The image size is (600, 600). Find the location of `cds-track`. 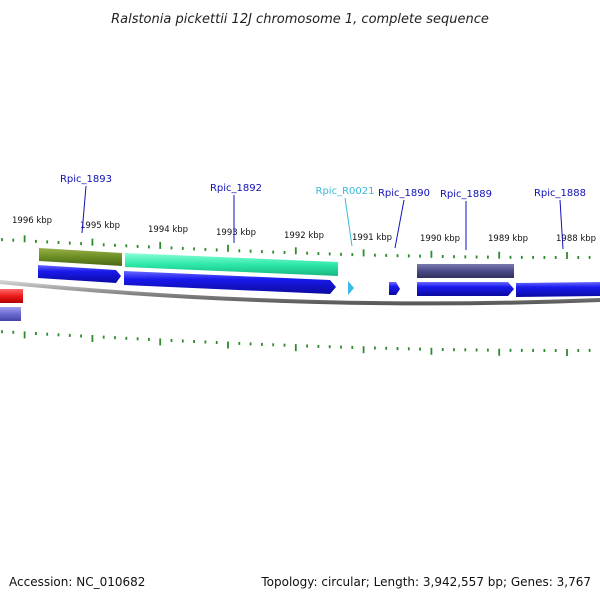

cds-track is located at coordinates (319, 281).